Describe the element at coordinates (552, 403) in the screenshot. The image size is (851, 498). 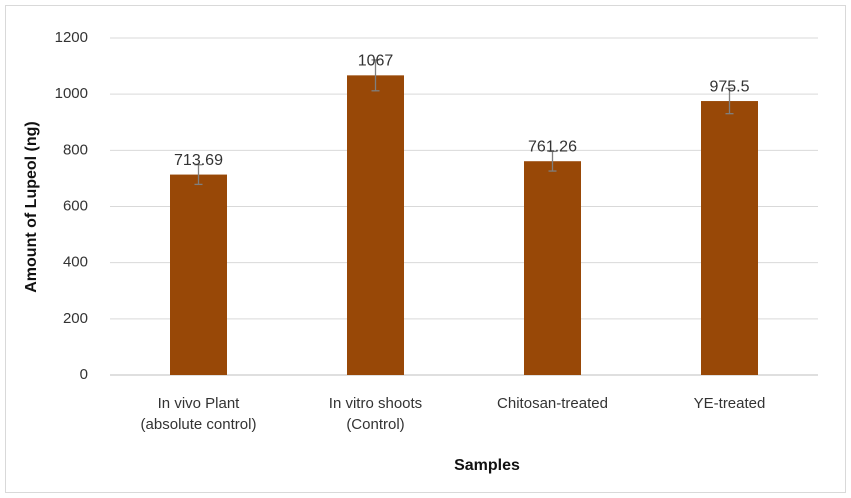
I see `x-tick-label: Chitosan-treated` at that location.